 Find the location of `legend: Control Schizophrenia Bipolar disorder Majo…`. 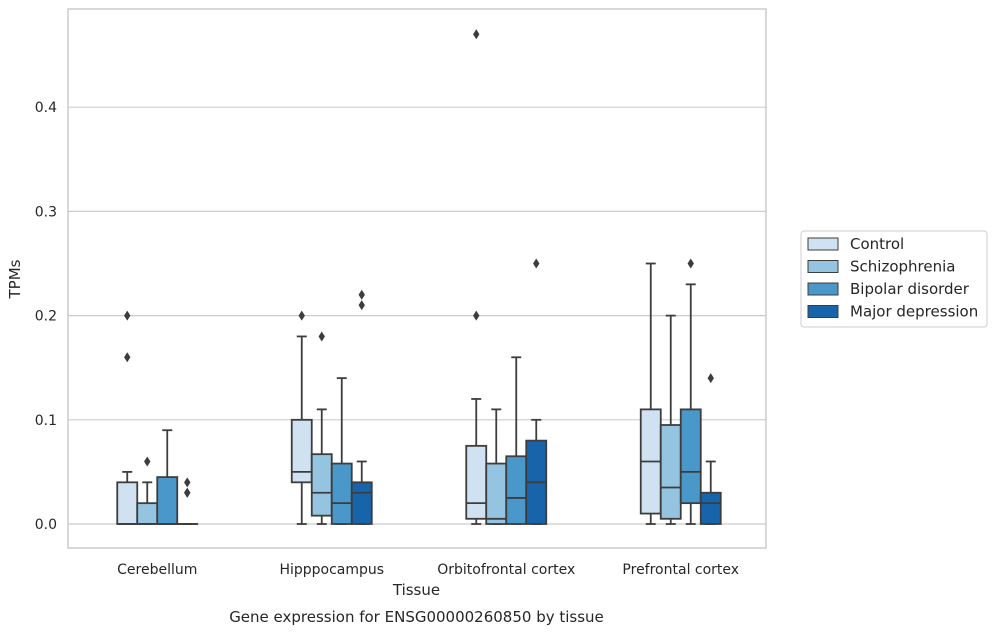

legend: Control Schizophrenia Bipolar disorder Majo… is located at coordinates (894, 279).